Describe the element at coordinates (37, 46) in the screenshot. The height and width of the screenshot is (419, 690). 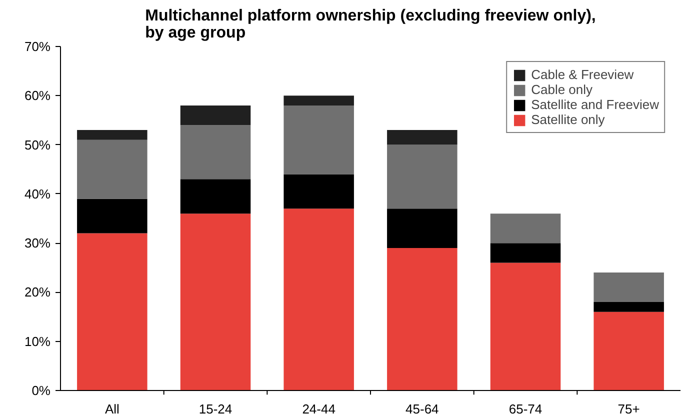
I see `y-tick-label: 70%` at that location.